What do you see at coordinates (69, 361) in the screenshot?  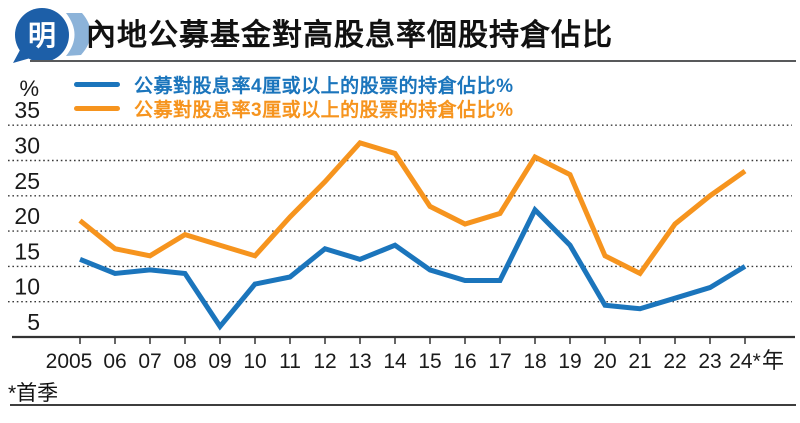 I see `x-axis-label: 2005` at bounding box center [69, 361].